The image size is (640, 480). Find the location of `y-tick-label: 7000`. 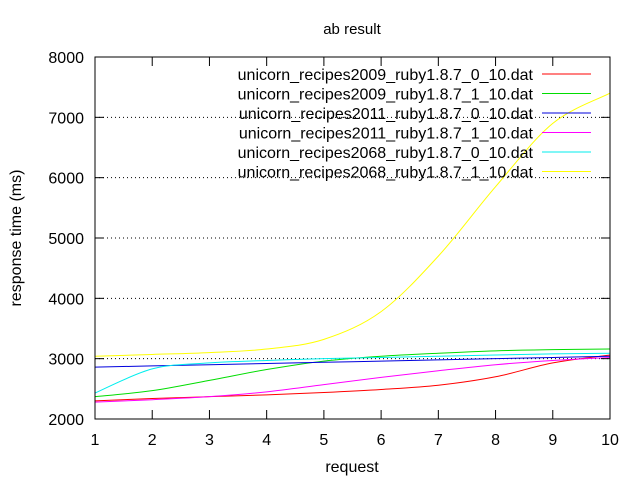

y-tick-label: 7000 is located at coordinates (66, 118).